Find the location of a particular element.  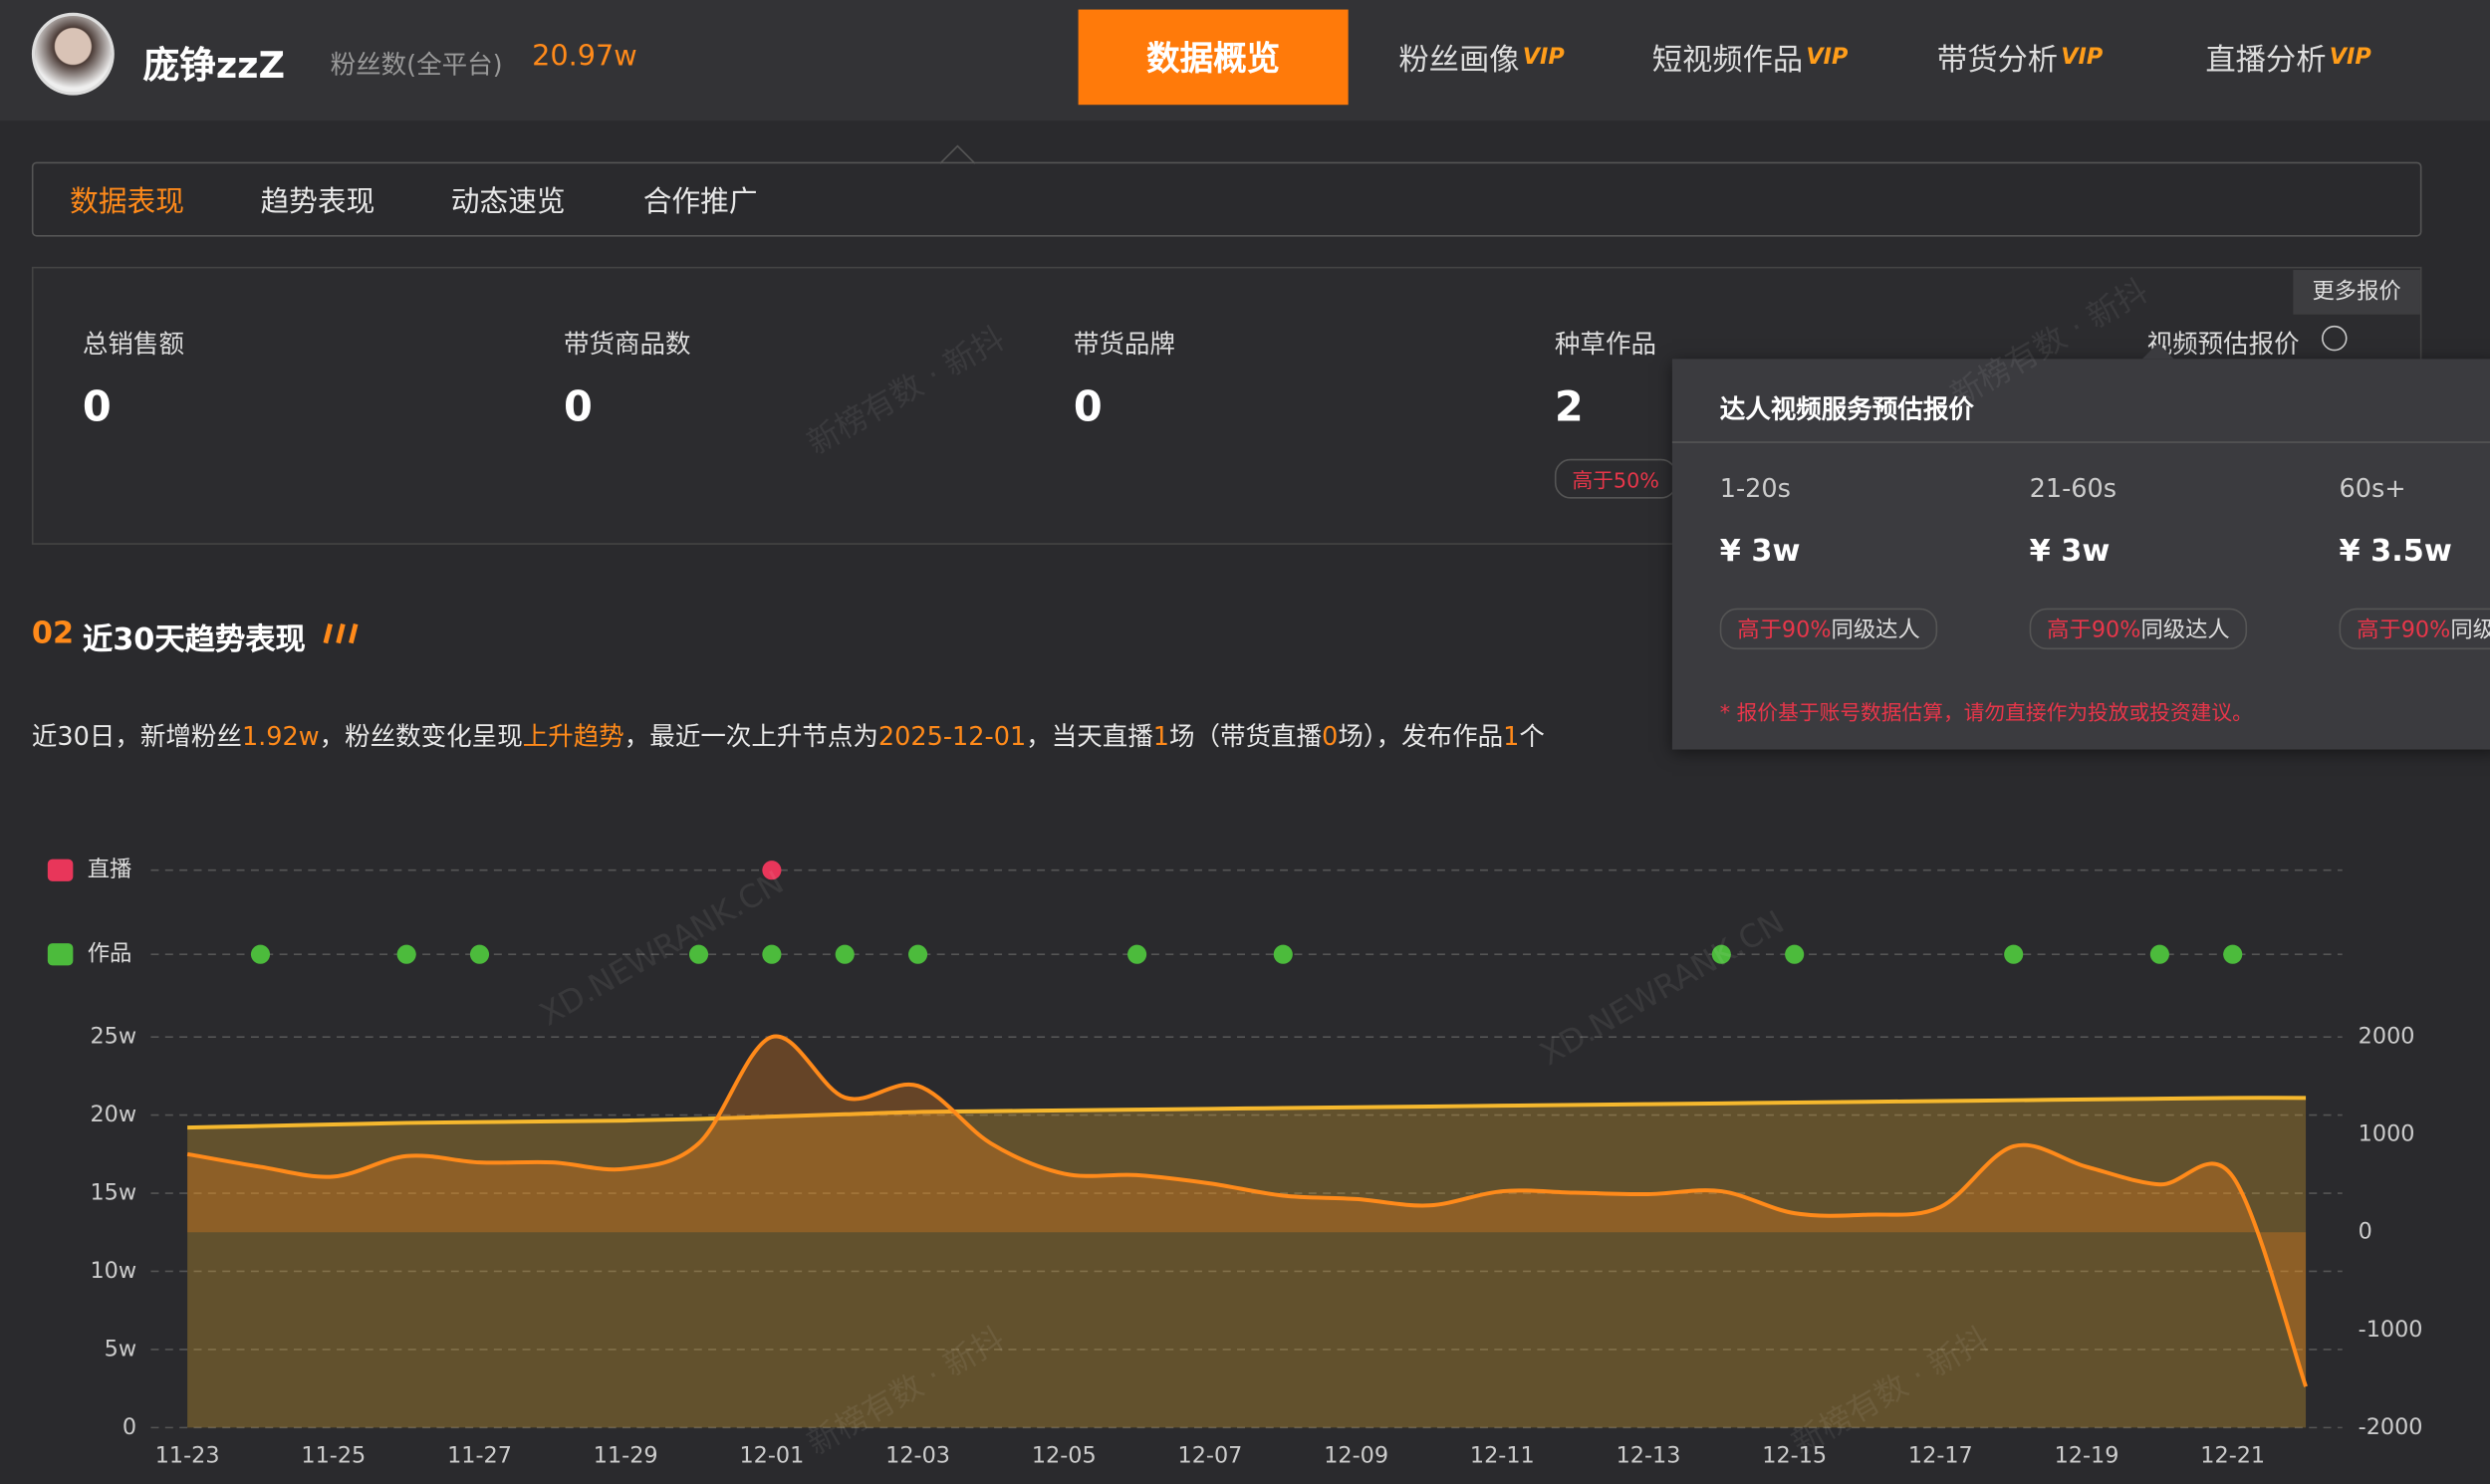

x-tick-label: 12-15 is located at coordinates (1794, 1456).